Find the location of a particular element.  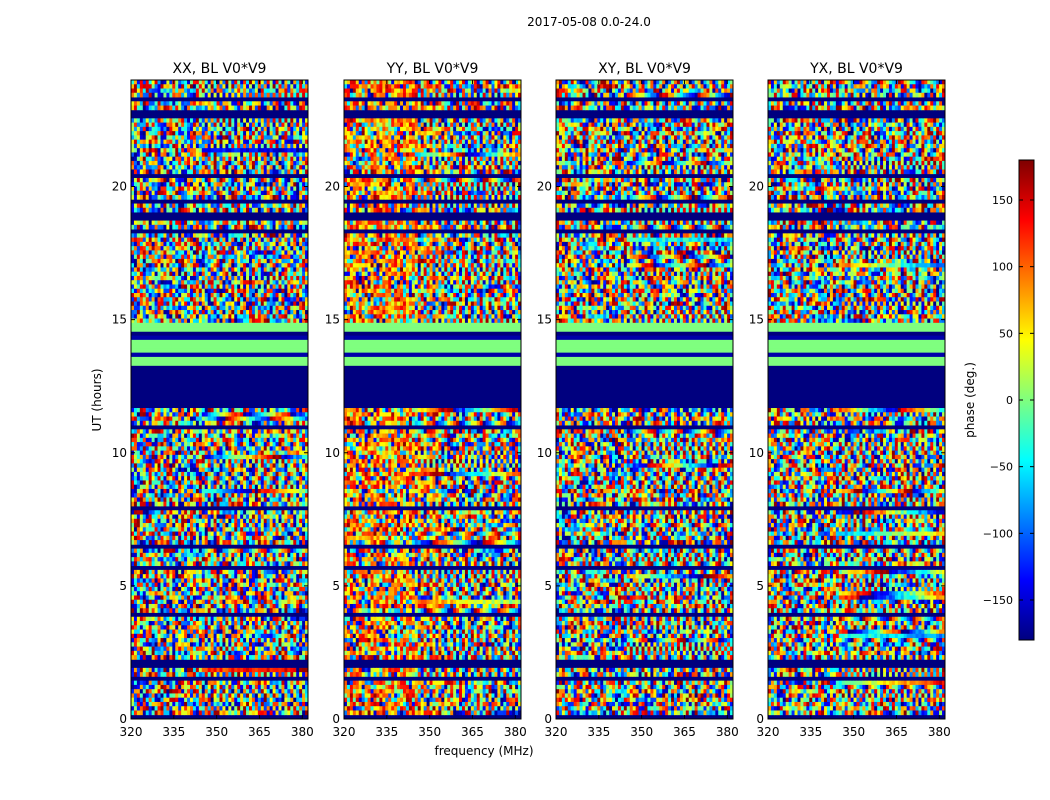

colorbar-tick-label: 50 is located at coordinates (1006, 333).